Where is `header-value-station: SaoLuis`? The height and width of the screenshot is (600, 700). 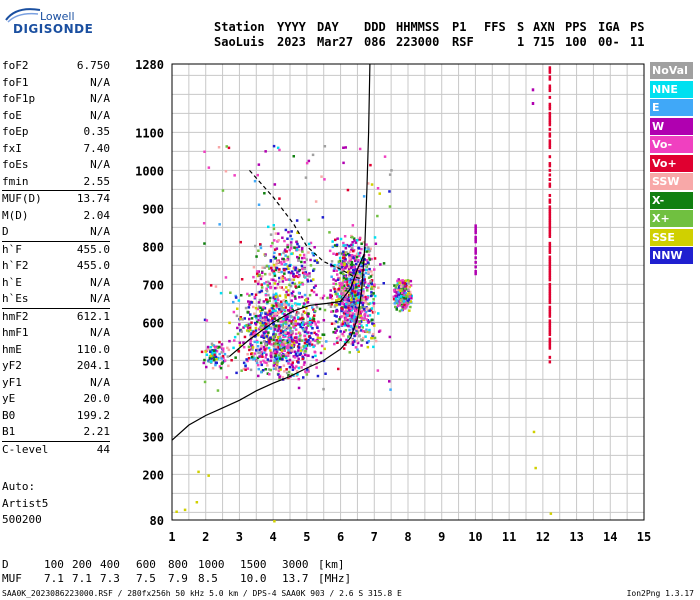 header-value-station: SaoLuis is located at coordinates (239, 42).